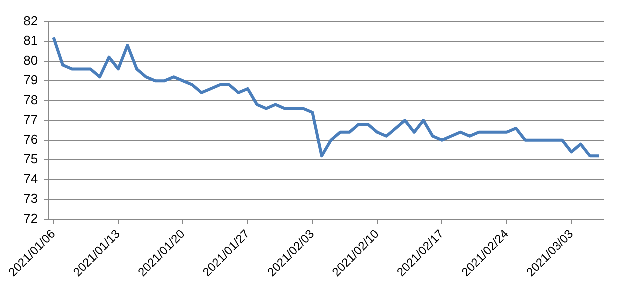 This screenshot has width=628, height=291. I want to click on y-tick-label: 80, so click(31, 60).